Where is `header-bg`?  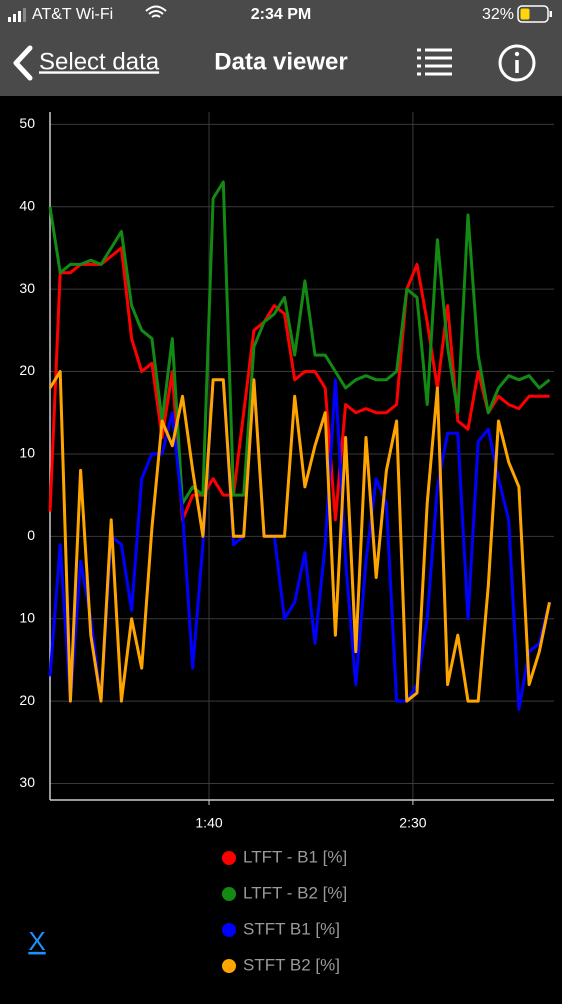 header-bg is located at coordinates (281, 48).